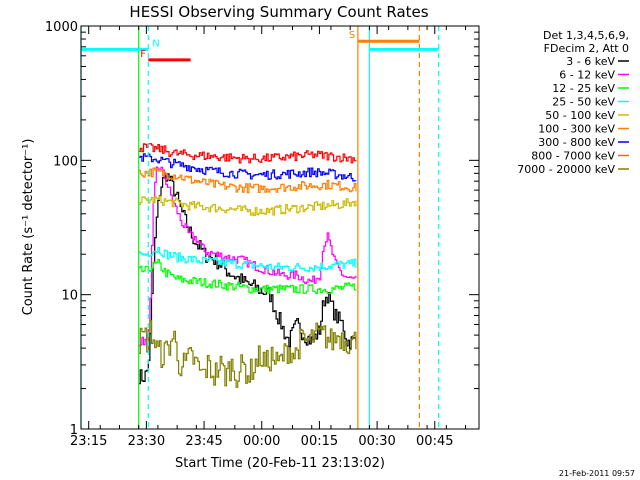  I want to click on legend-label-7: 800 - 7000 keV, so click(573, 156).